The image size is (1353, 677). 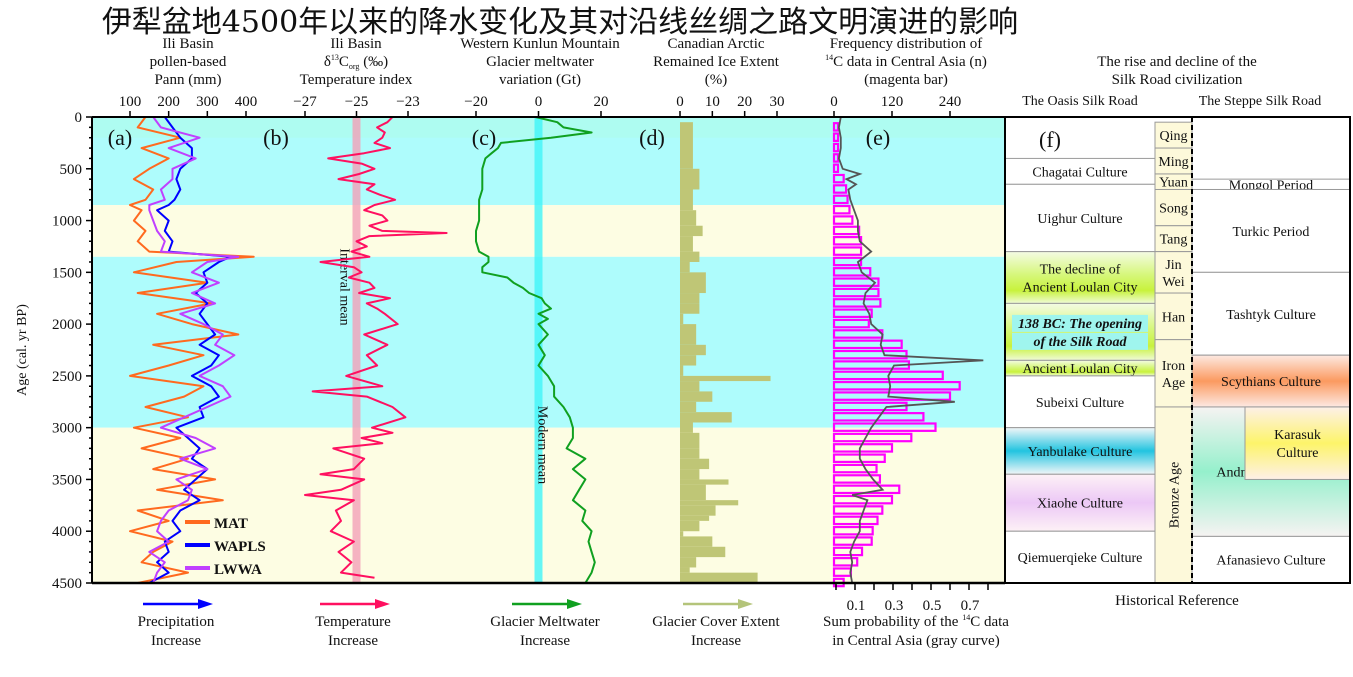 I want to click on panel-c-arrow-label: Glacier Meltwater, so click(x=545, y=622).